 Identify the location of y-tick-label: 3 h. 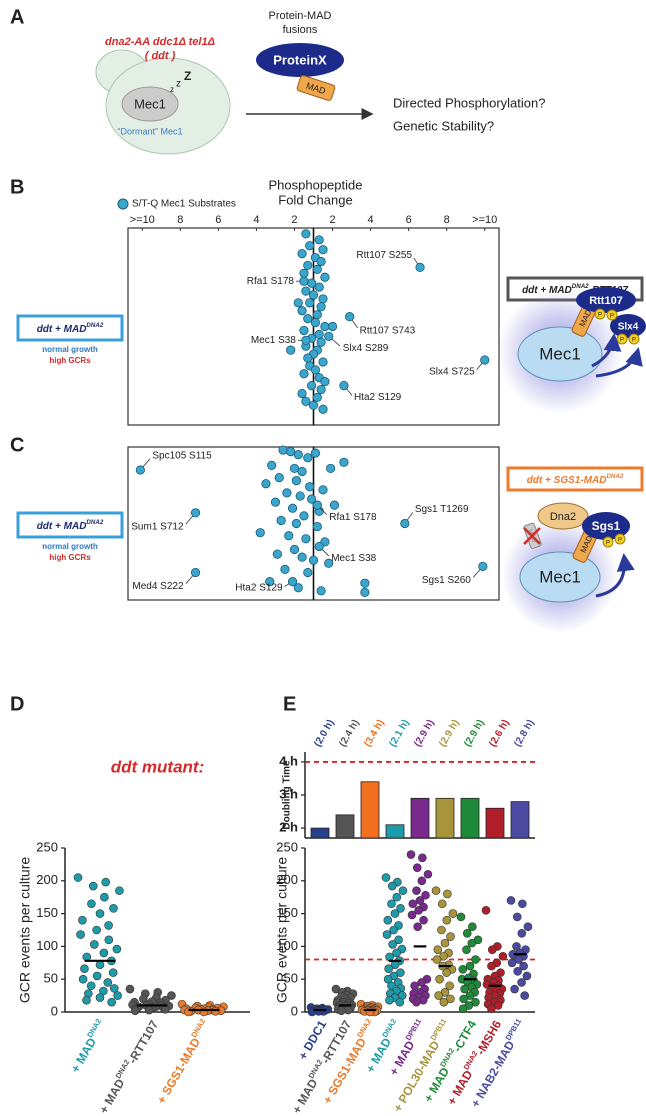
(288, 793).